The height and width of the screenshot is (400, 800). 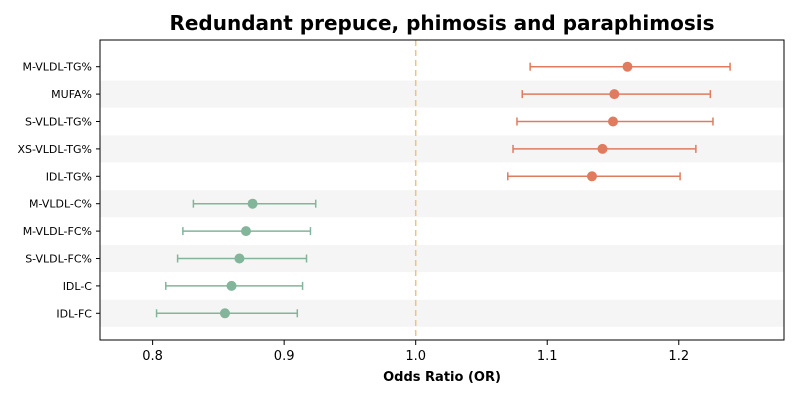 I want to click on y-tick-label: S-VLDL-FC%, so click(x=58, y=259).